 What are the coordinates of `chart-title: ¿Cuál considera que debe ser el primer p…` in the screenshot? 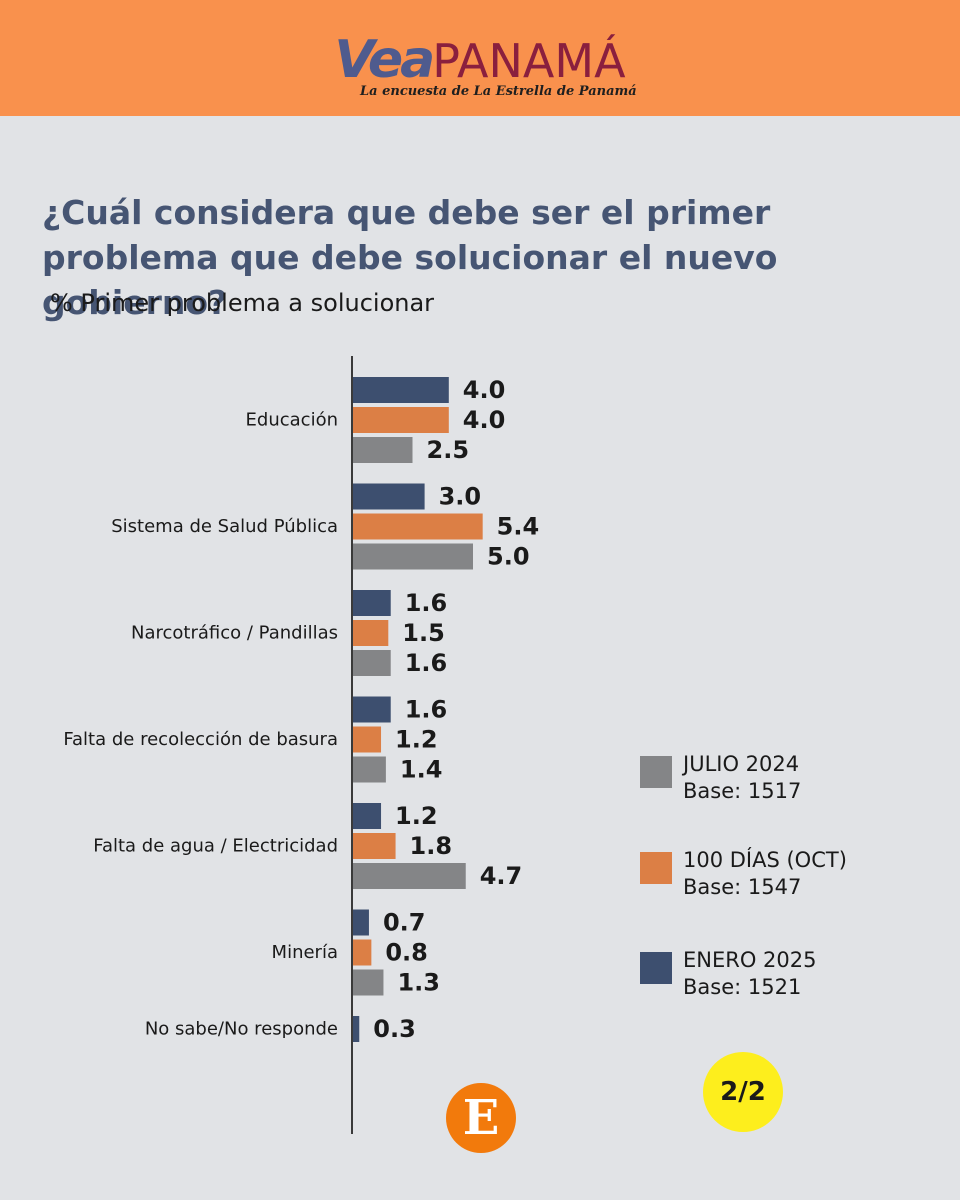 It's located at (410, 257).